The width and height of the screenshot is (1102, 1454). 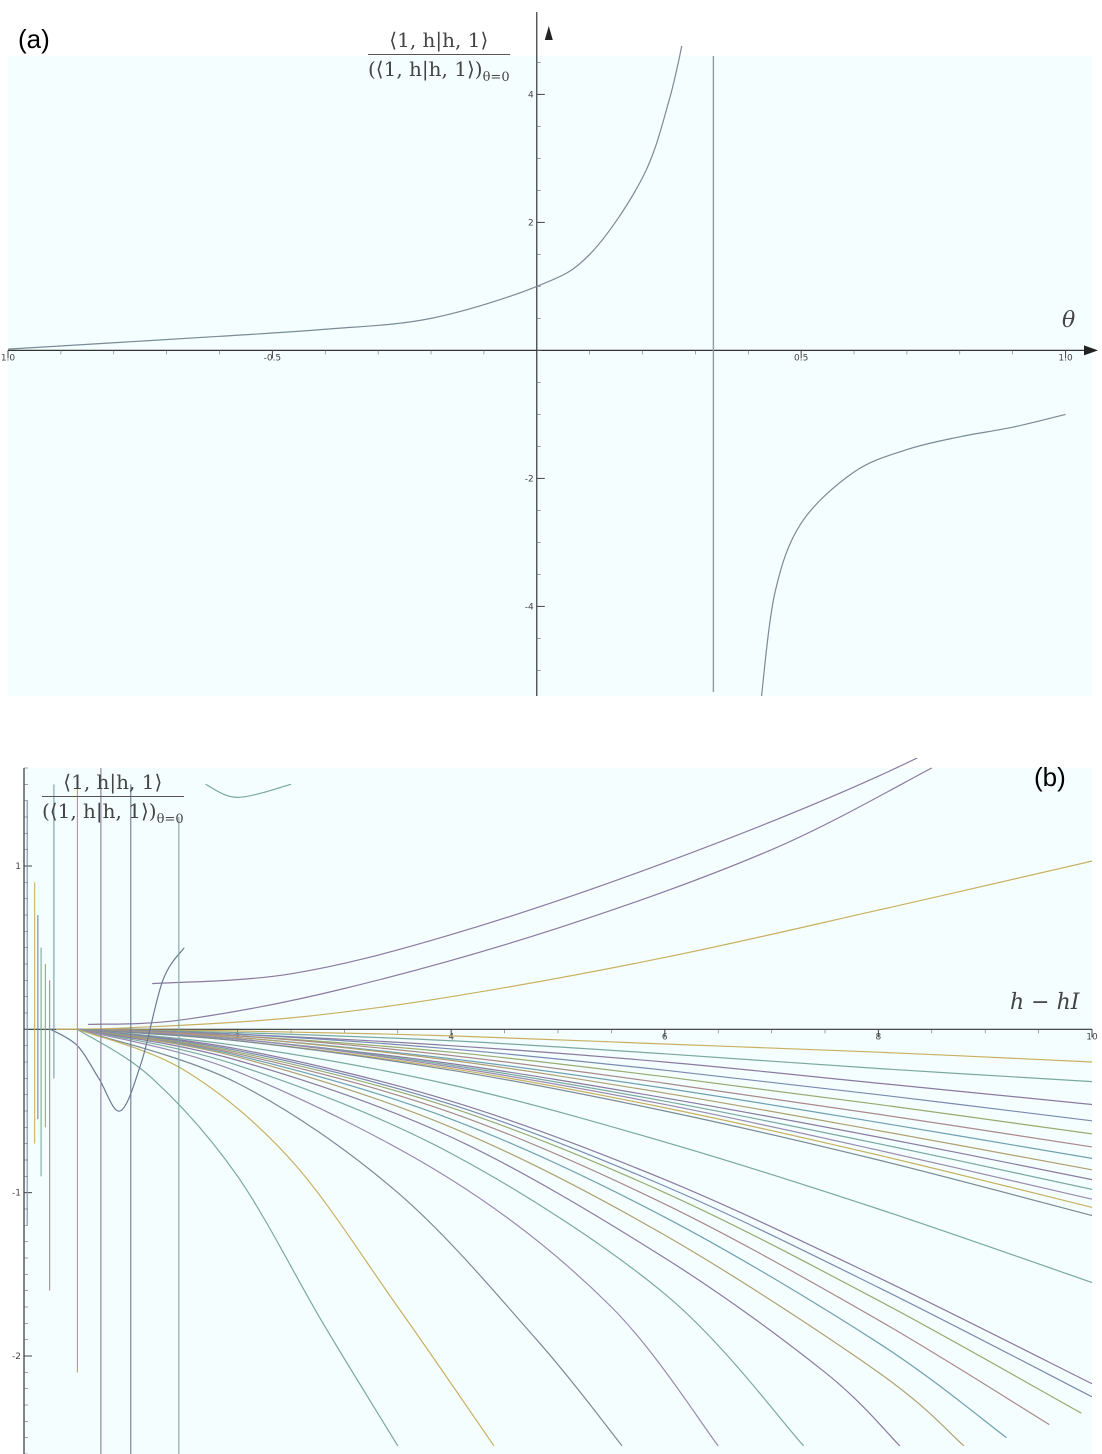 I want to click on panel-a-ylabel-denominator: (⟨1, h|h, 1⟩)θ=0, so click(x=439, y=70).